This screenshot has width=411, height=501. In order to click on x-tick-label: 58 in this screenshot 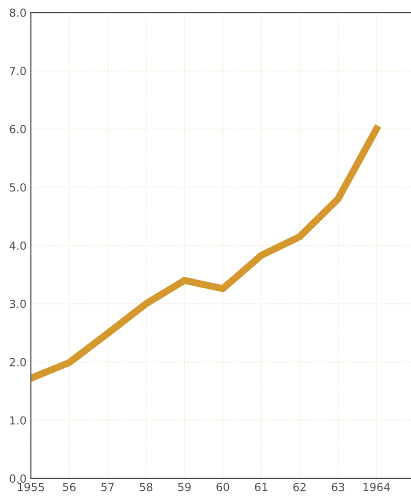, I will do `click(146, 487)`.